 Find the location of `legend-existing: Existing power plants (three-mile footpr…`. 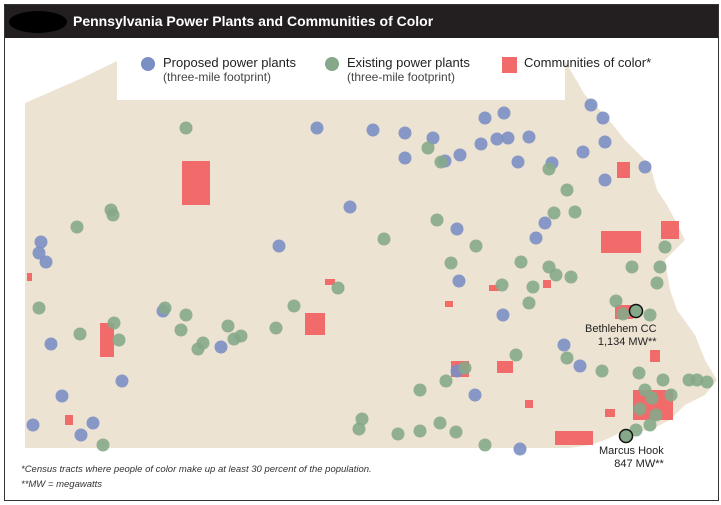

legend-existing: Existing power plants (three-mile footpr… is located at coordinates (397, 69).